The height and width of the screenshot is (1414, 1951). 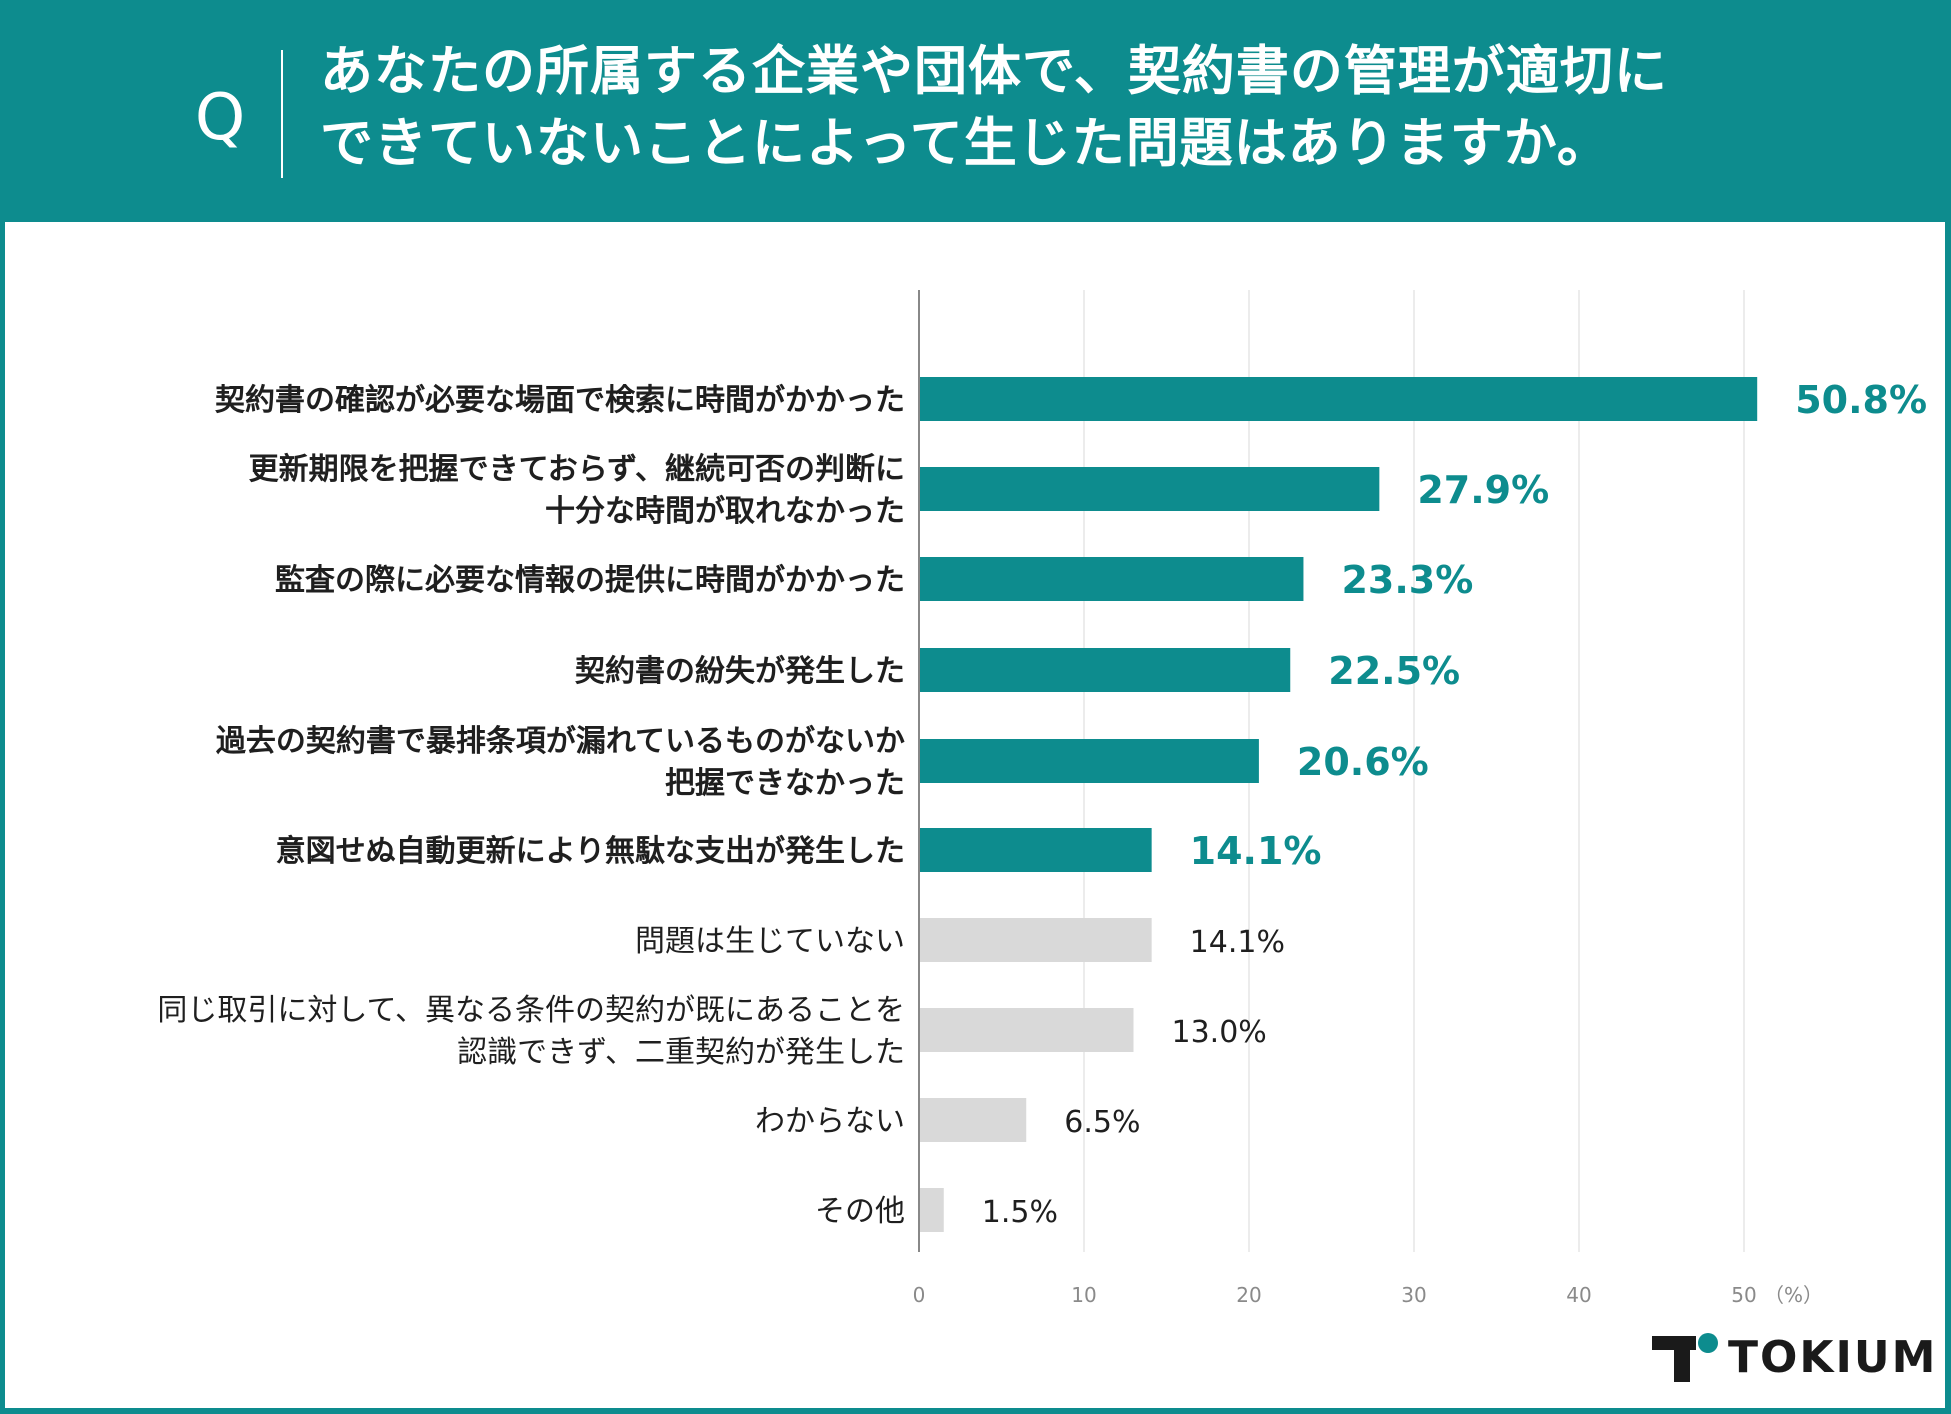 I want to click on logo-text: TOKIUM, so click(x=1833, y=1357).